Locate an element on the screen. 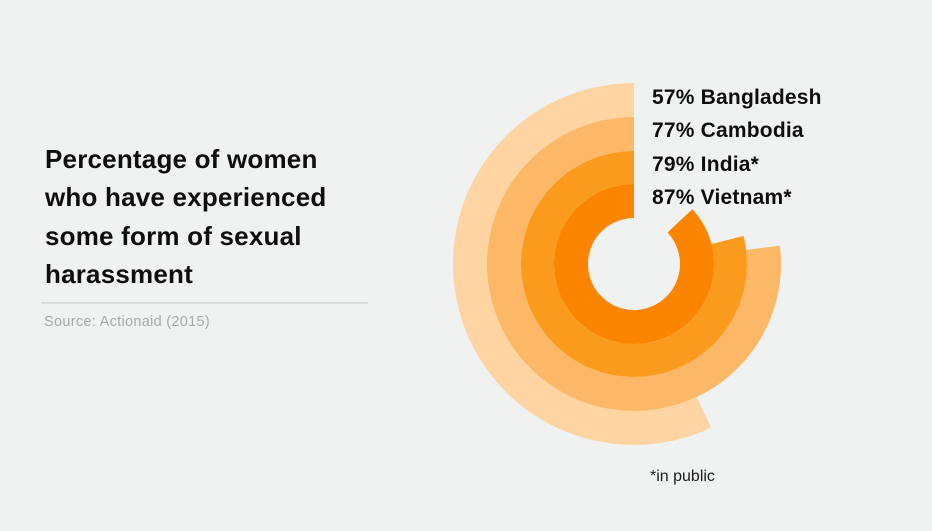 This screenshot has width=932, height=531. divider-line is located at coordinates (204, 303).